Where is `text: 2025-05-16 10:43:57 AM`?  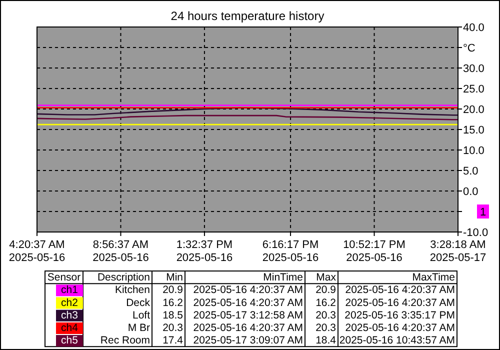 text: 2025-05-16 10:43:57 AM is located at coordinates (397, 340).